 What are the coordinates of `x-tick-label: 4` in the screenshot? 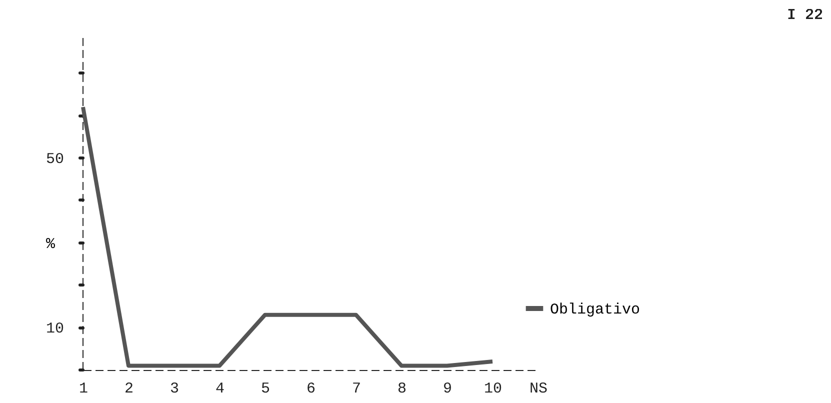 It's located at (220, 389).